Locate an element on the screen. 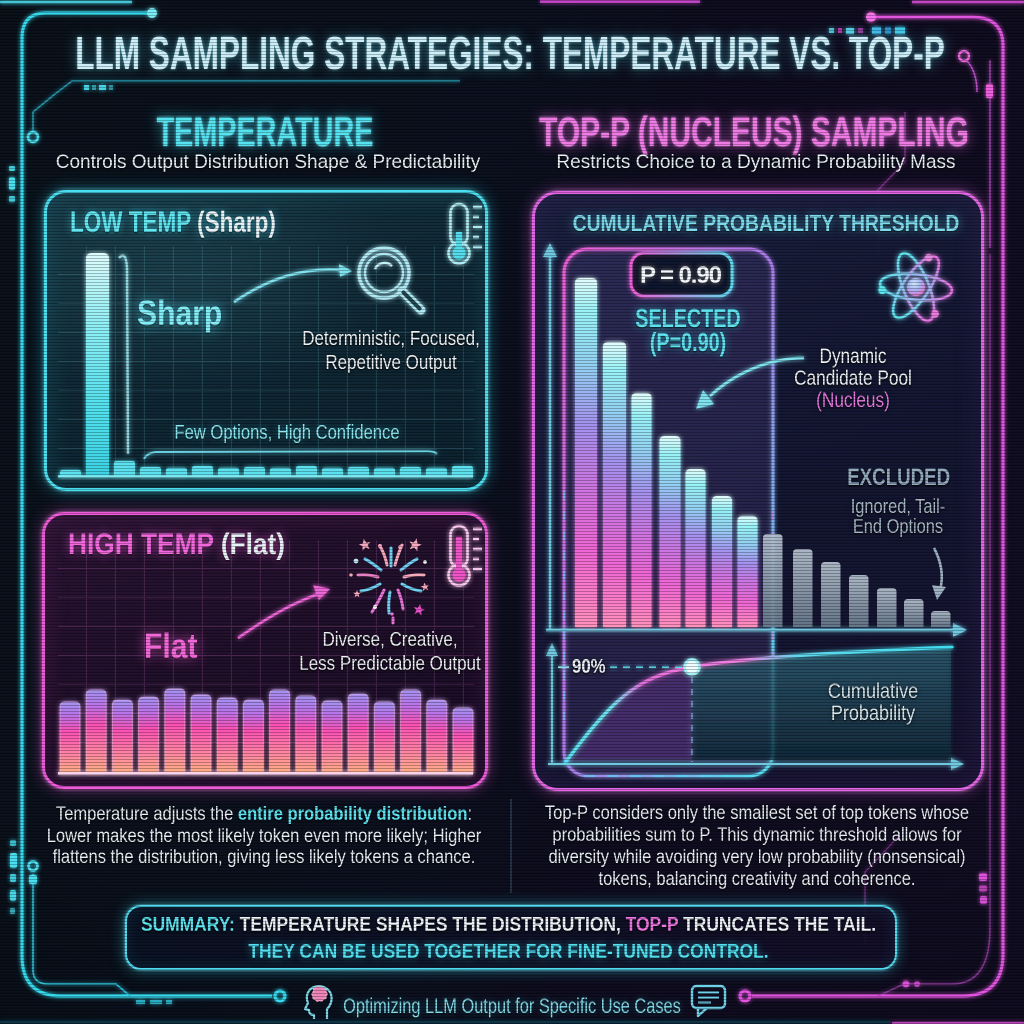  svg-text: P = 0.90 is located at coordinates (681, 275).